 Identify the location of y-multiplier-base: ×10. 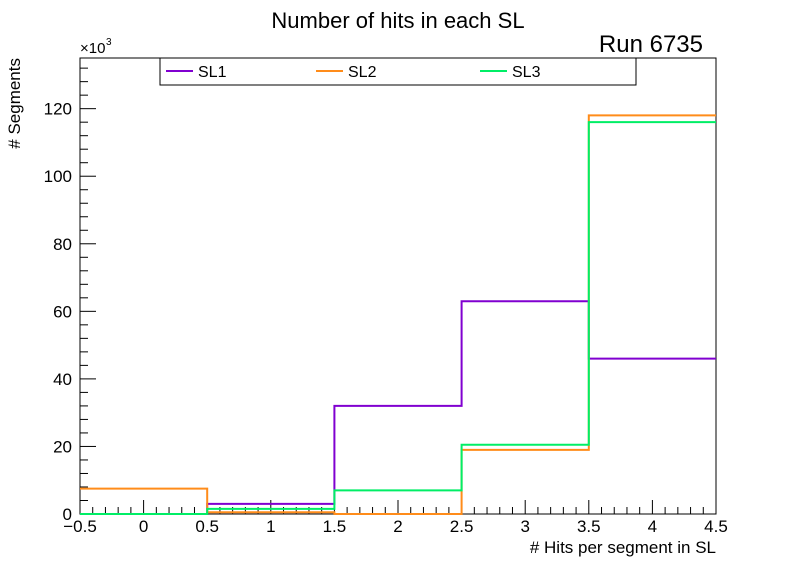
(92, 48).